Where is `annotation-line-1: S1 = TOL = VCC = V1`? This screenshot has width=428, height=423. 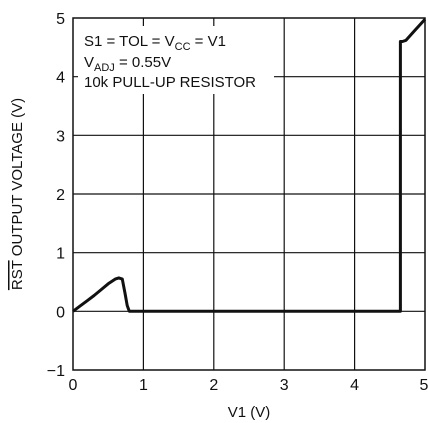
annotation-line-1: S1 = TOL = VCC = V1 is located at coordinates (155, 43).